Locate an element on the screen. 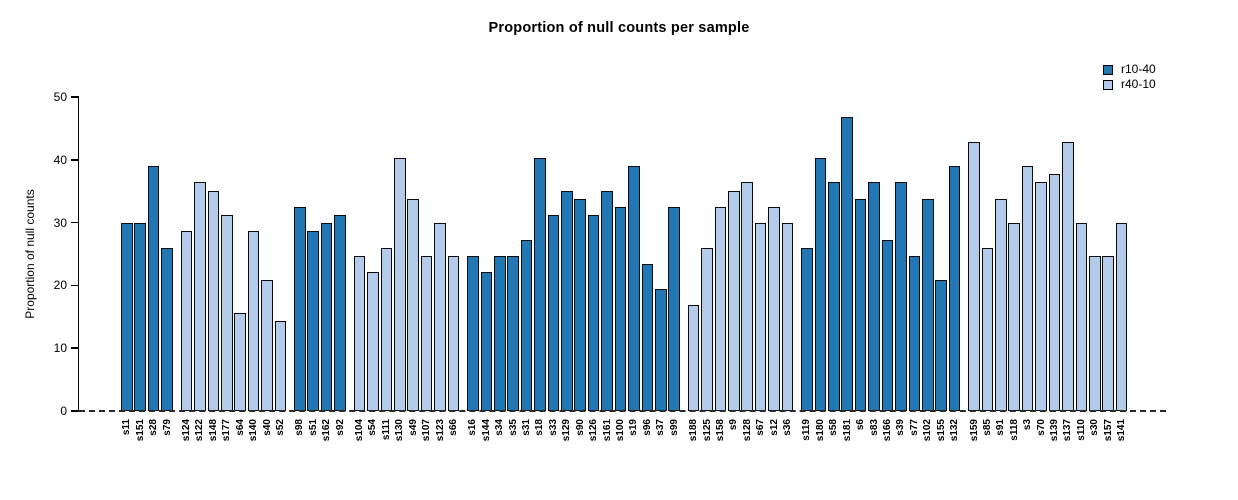 The height and width of the screenshot is (500, 1238). x-tick-label-s66: s66 is located at coordinates (453, 427).